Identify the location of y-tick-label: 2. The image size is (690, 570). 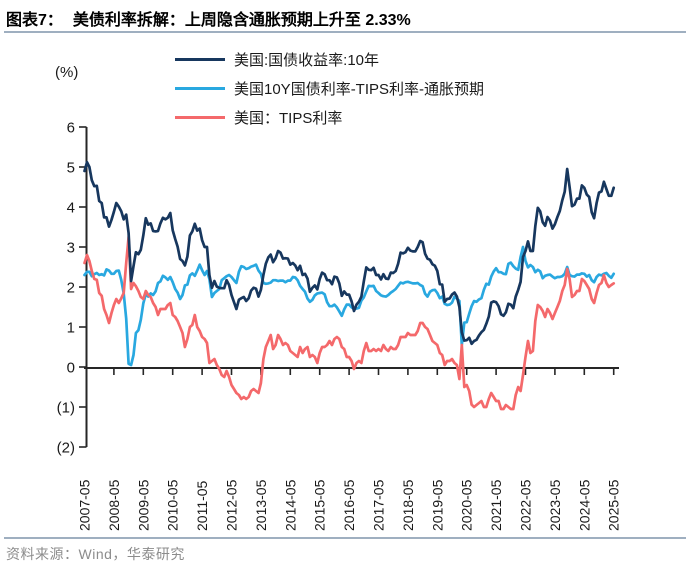
(71, 288).